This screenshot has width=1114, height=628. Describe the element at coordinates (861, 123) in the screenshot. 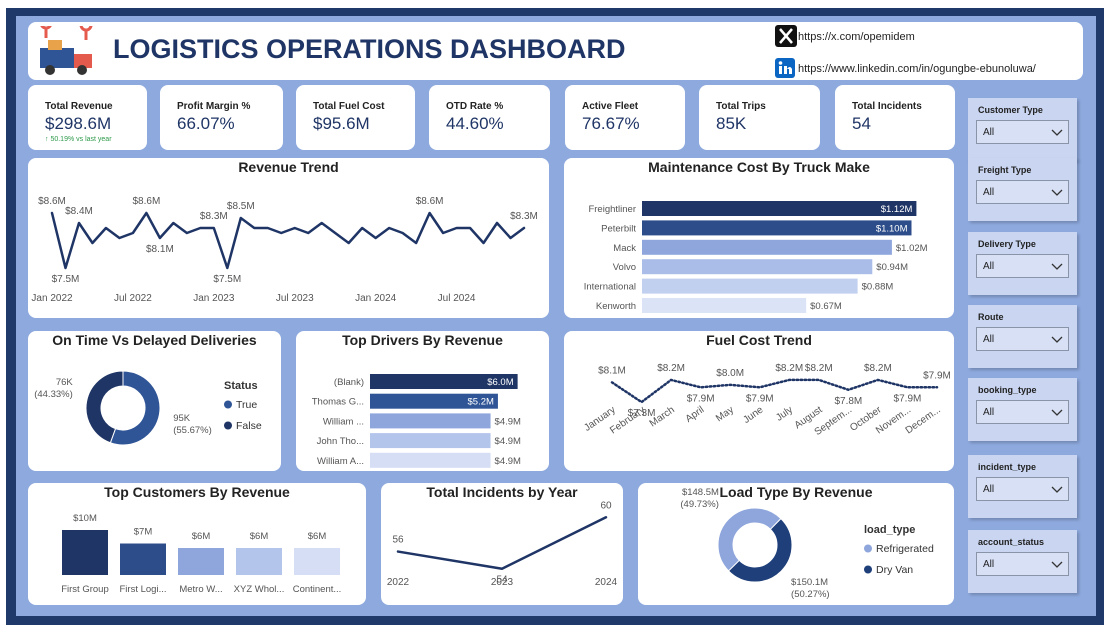

I see `kpi-value: 54` at that location.